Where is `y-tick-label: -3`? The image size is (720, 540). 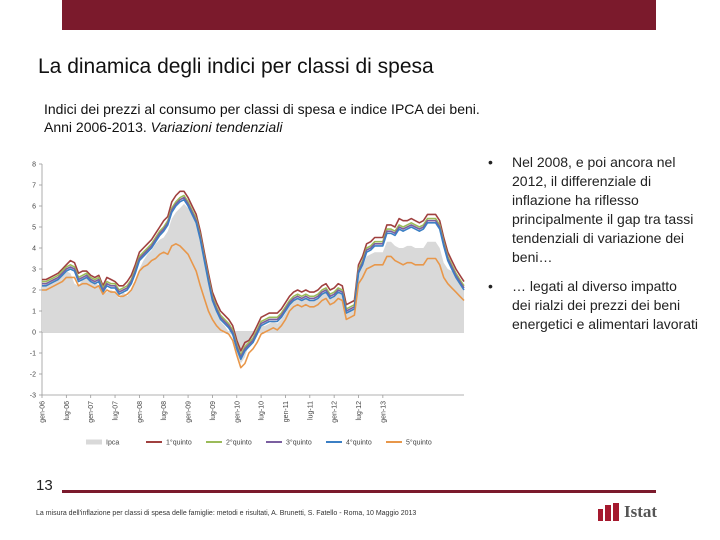
y-tick-label: -3 is located at coordinates (33, 396).